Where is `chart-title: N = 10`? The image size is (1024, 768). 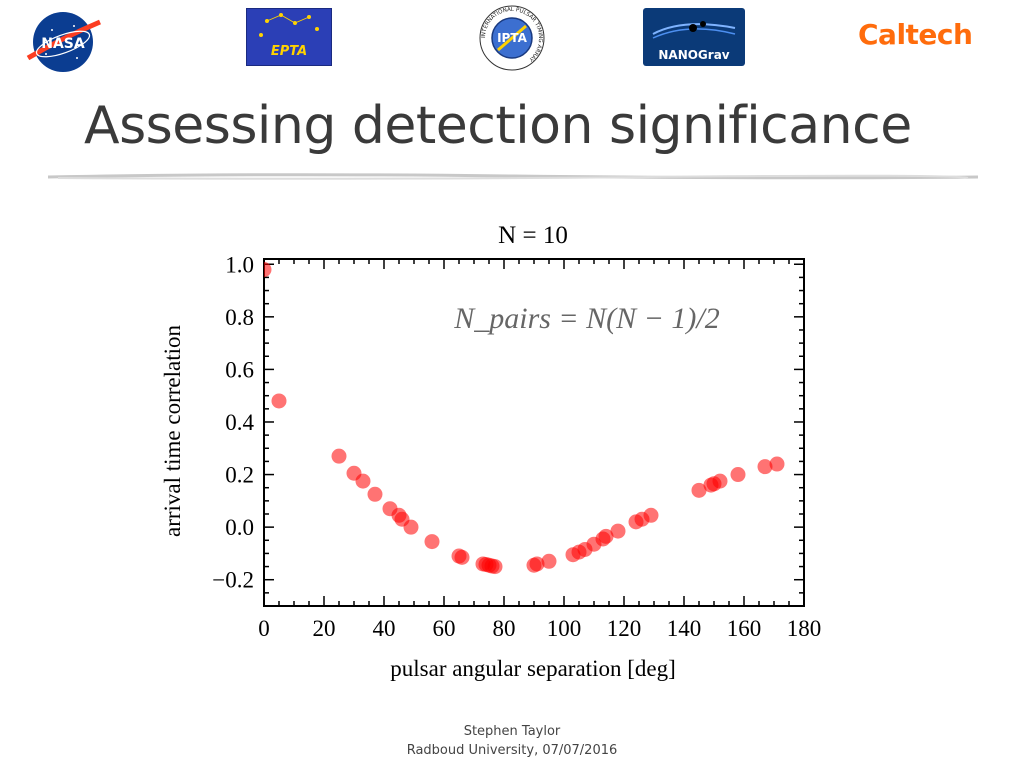 chart-title: N = 10 is located at coordinates (533, 235).